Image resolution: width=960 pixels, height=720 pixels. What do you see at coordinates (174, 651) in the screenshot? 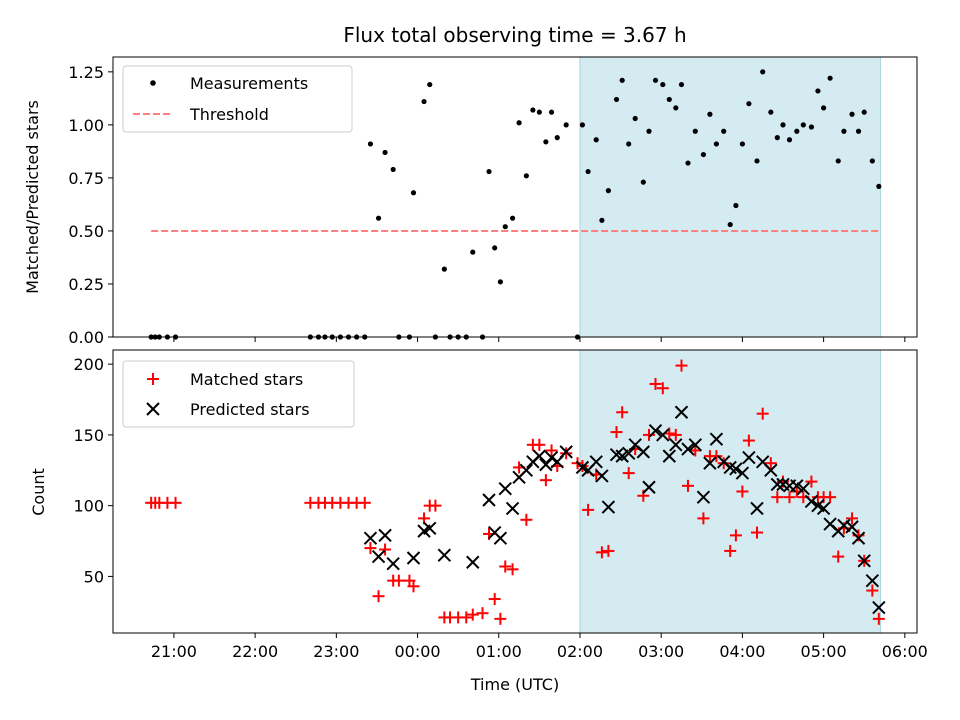
I see `bottom-xtick-label: 21:00` at bounding box center [174, 651].